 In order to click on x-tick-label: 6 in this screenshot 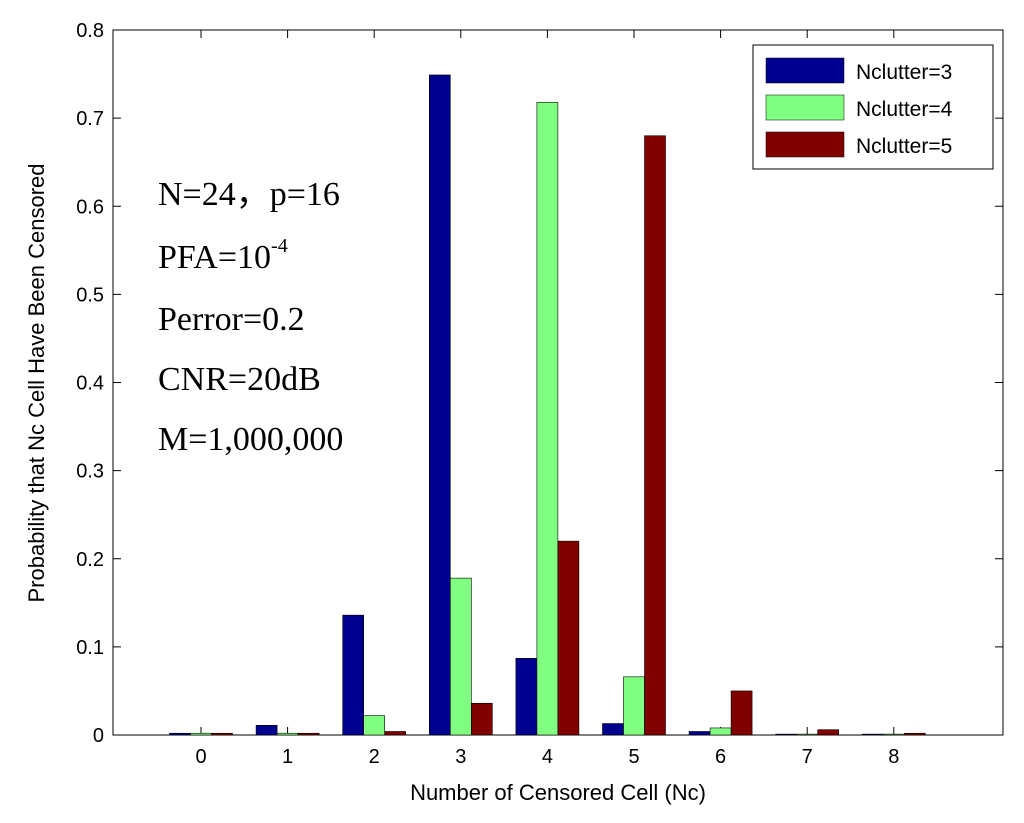, I will do `click(720, 757)`.